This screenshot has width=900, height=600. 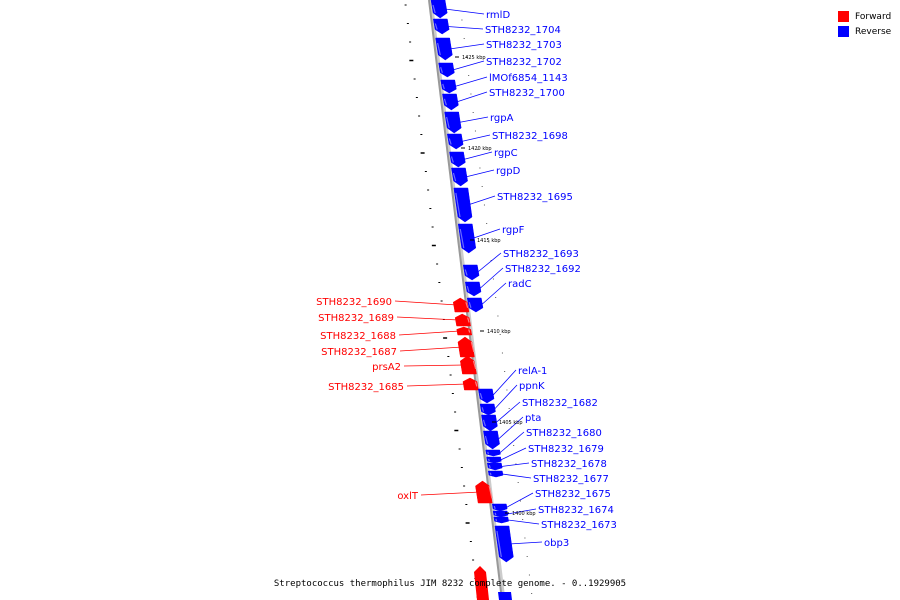 What do you see at coordinates (507, 140) in the screenshot?
I see `gene-sth8232-1698: STH8232_1698` at bounding box center [507, 140].